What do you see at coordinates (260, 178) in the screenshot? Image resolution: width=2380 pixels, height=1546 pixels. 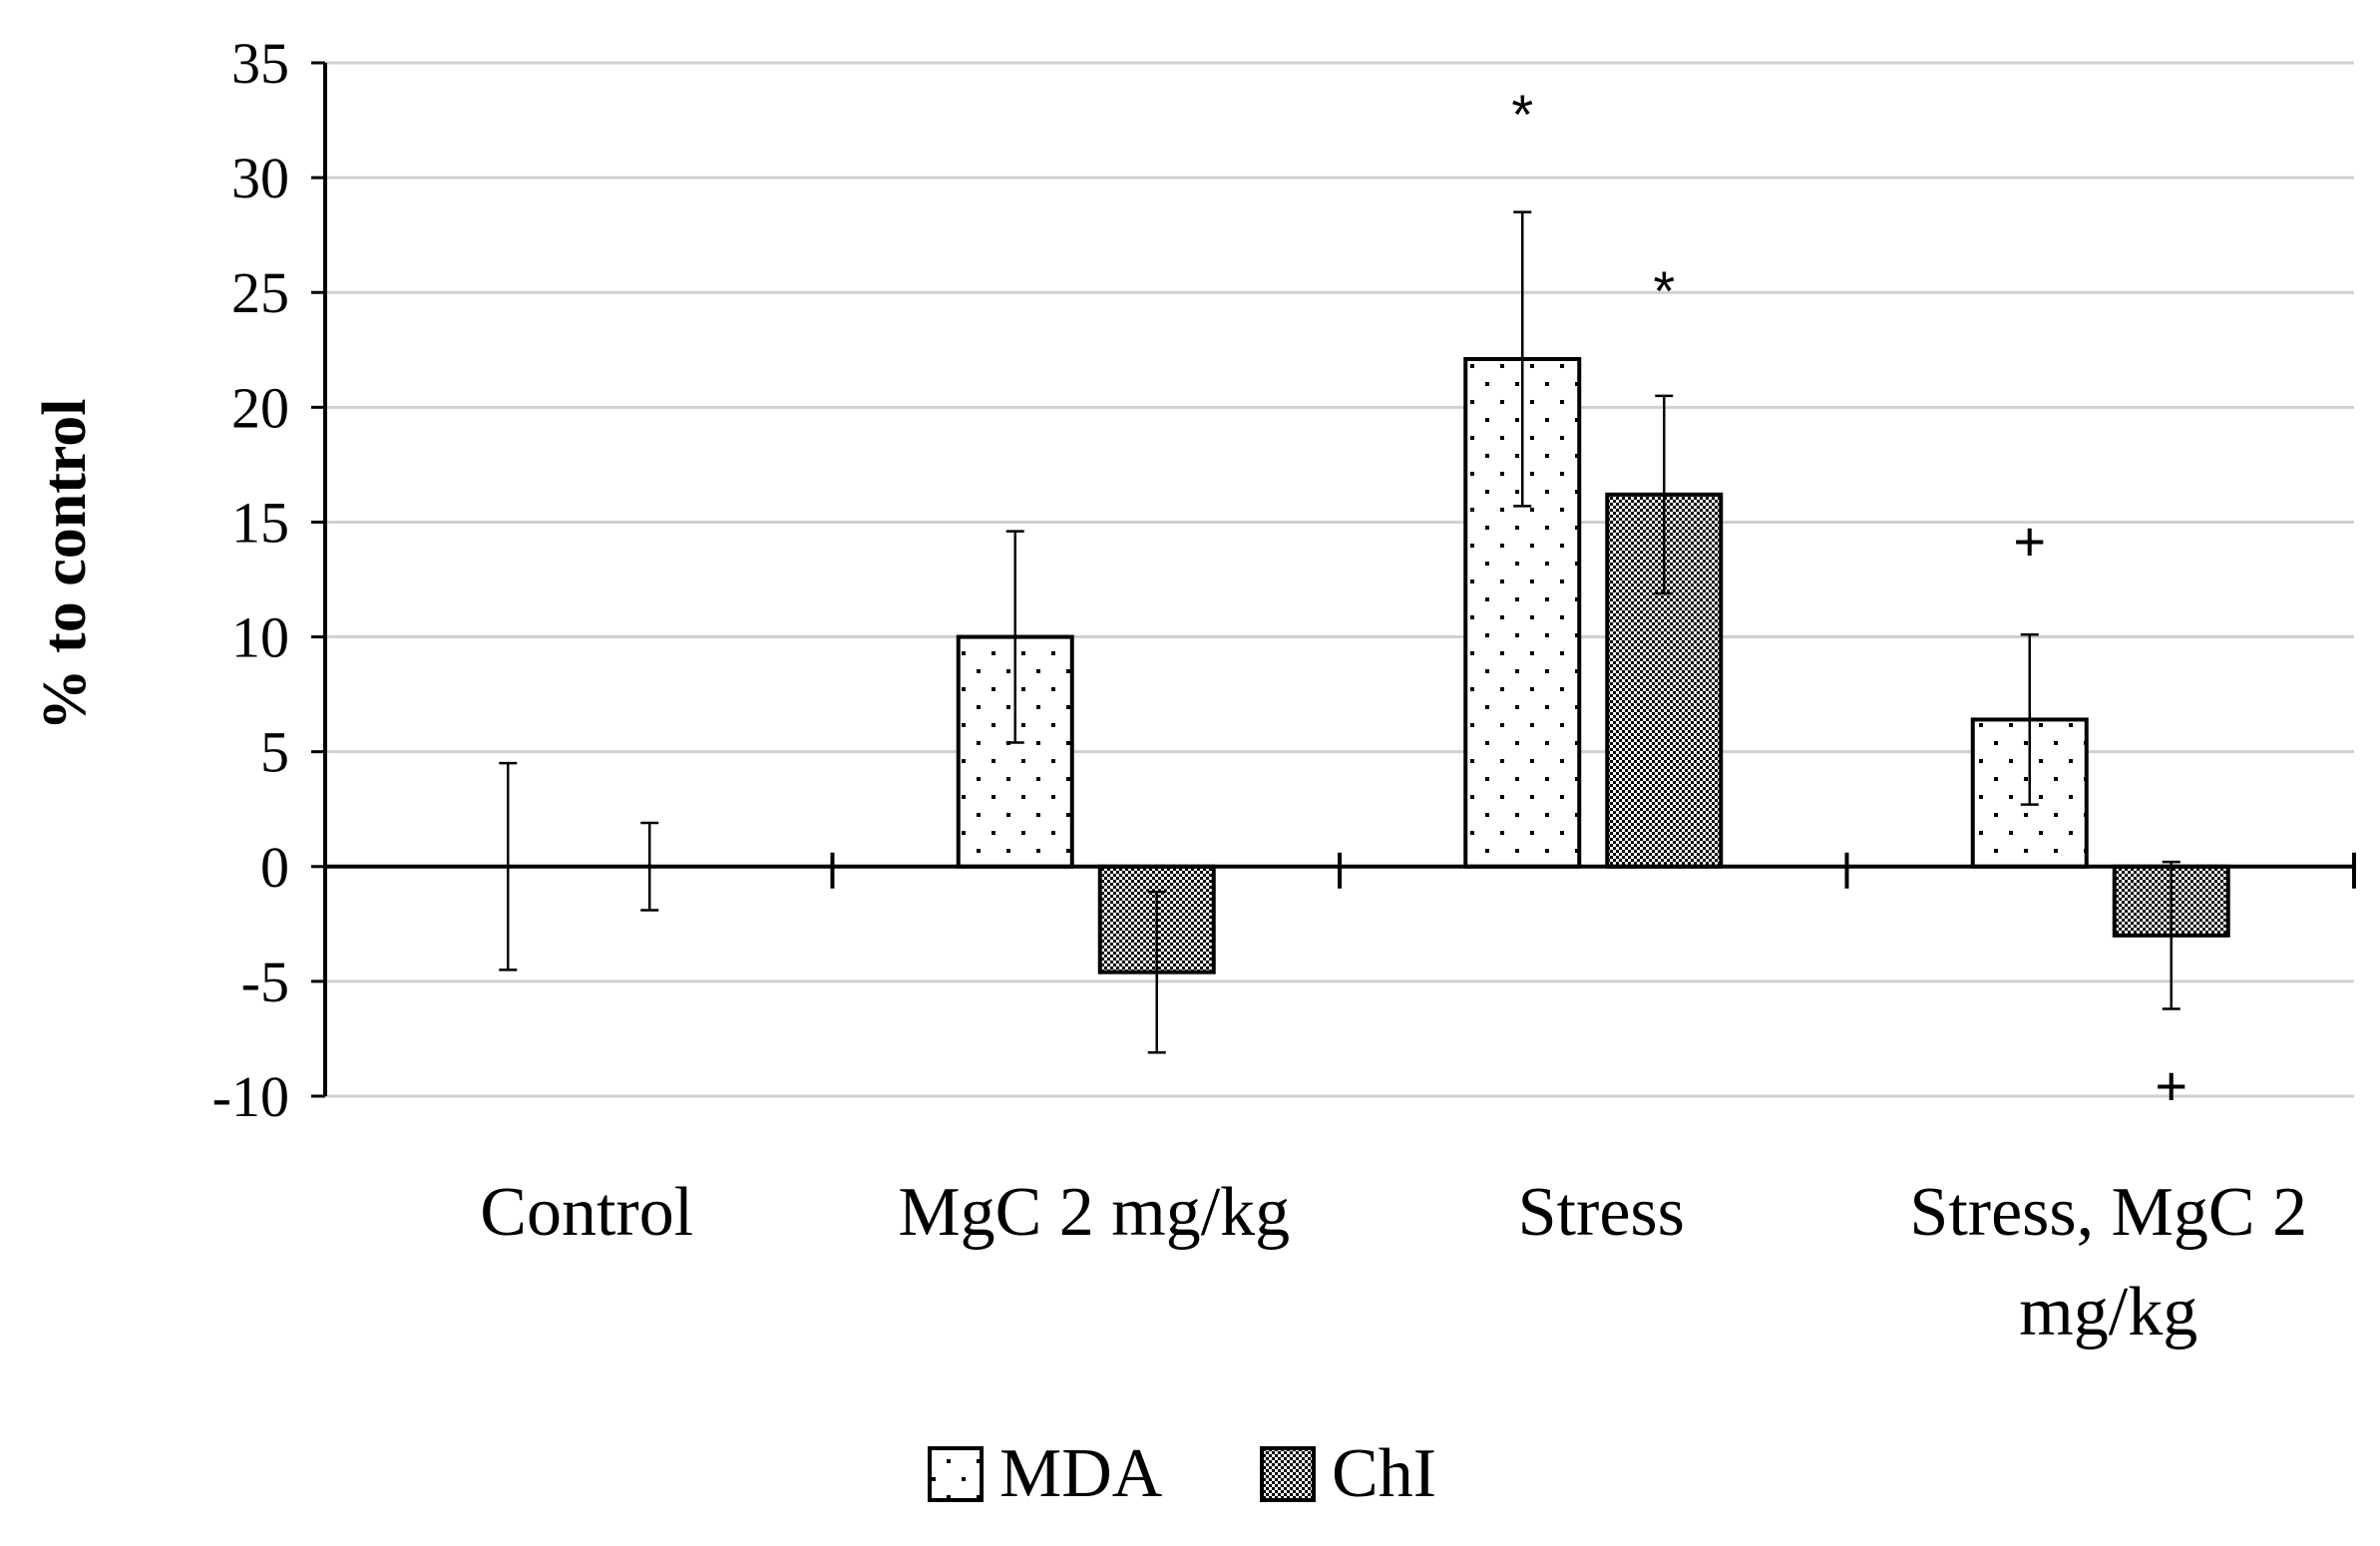 I see `y-tick-label: 30` at bounding box center [260, 178].